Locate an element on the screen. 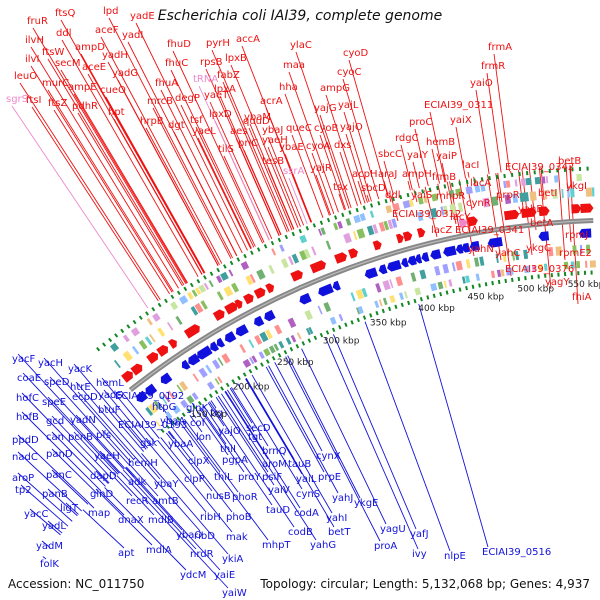  forward-gene-label: rdgC is located at coordinates (407, 138).